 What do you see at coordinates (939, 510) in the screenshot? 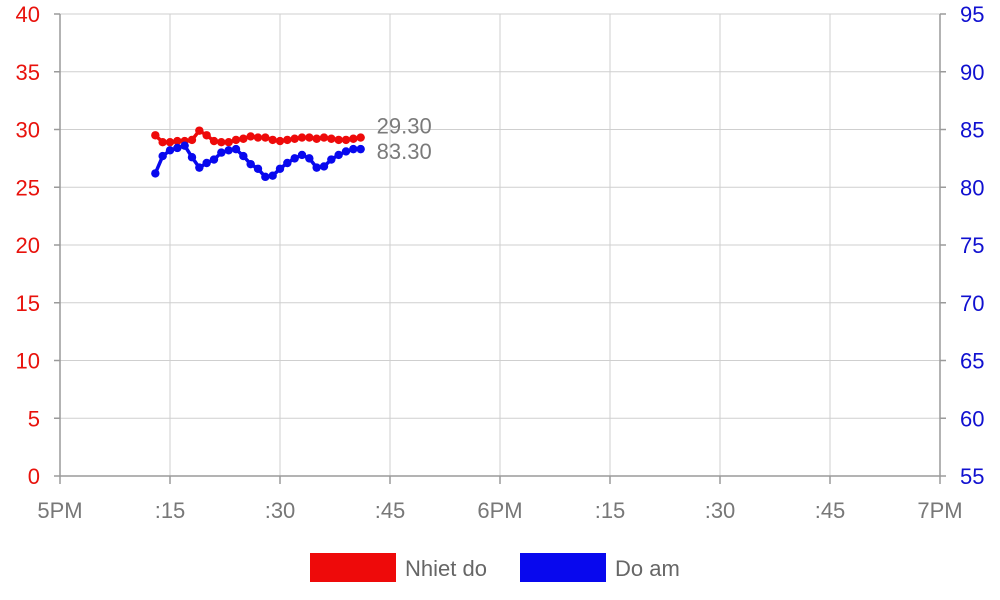
I see `x-tick-label: 7PM` at bounding box center [939, 510].